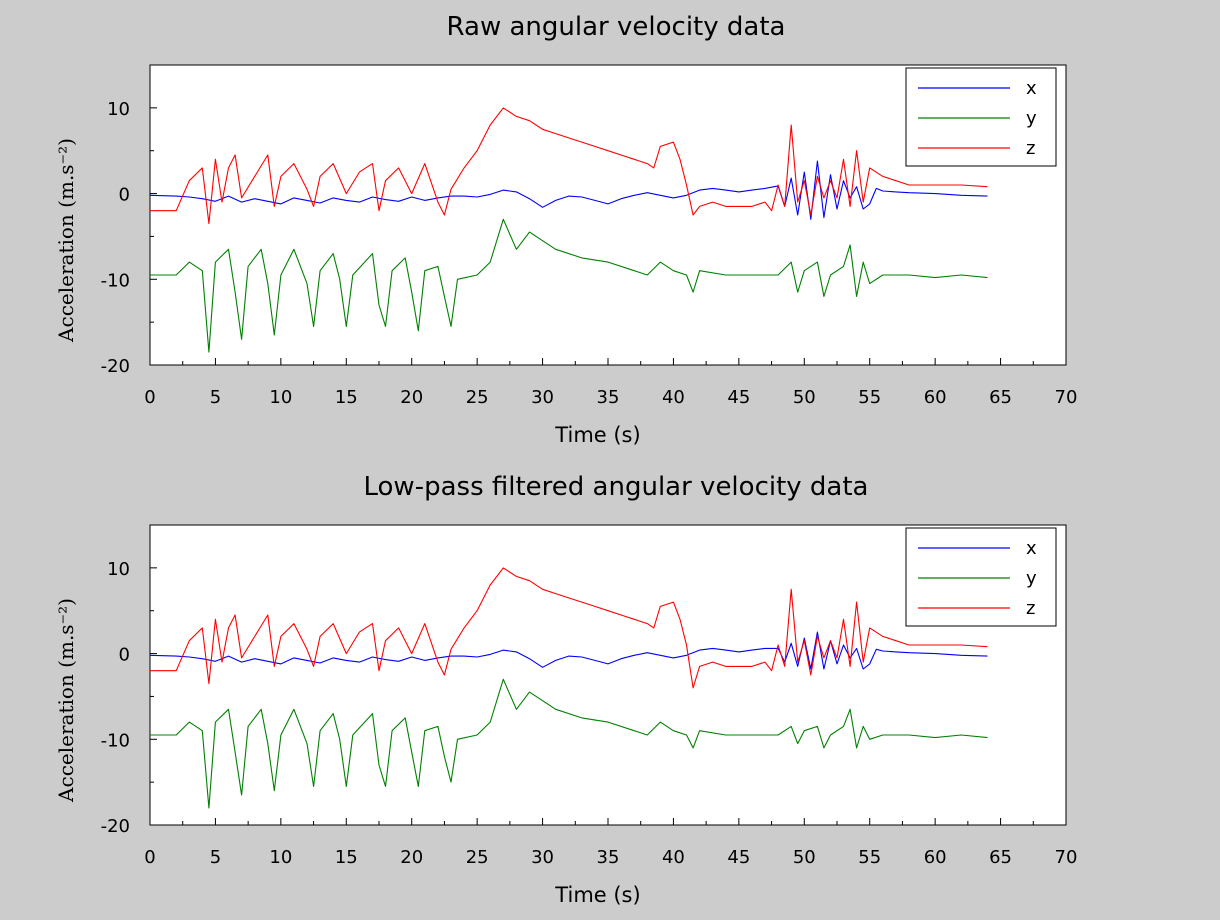 This screenshot has height=920, width=1220. What do you see at coordinates (616, 487) in the screenshot?
I see `chart-title: Low-pass filtered angular velocity data` at bounding box center [616, 487].